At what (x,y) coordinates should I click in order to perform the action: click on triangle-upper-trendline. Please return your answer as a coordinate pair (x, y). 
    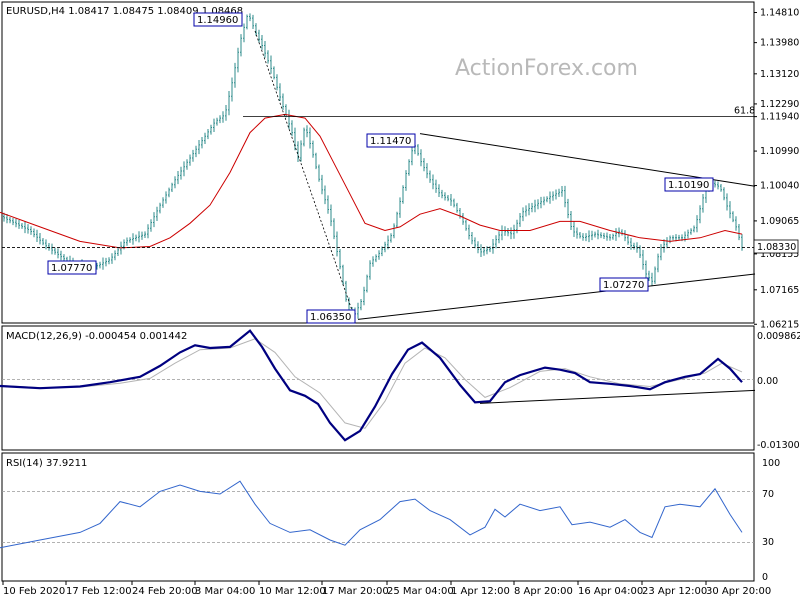
    Looking at the image, I should click on (587, 160).